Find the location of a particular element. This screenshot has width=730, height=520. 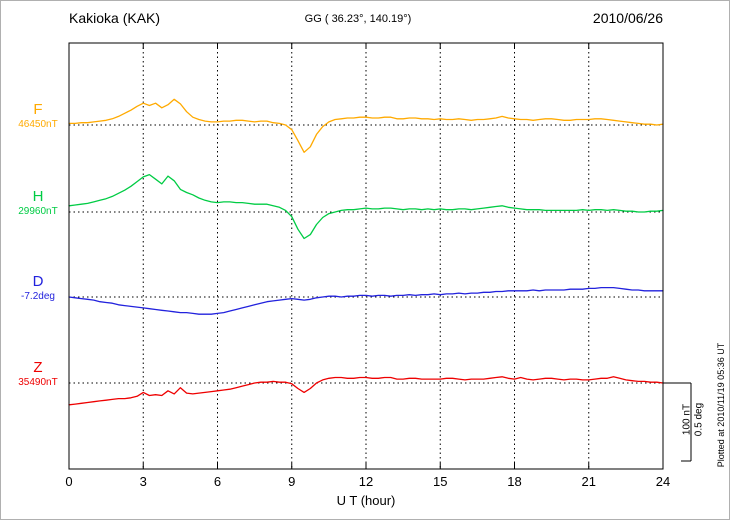

x-axis-title: U T (hour) is located at coordinates (366, 500).